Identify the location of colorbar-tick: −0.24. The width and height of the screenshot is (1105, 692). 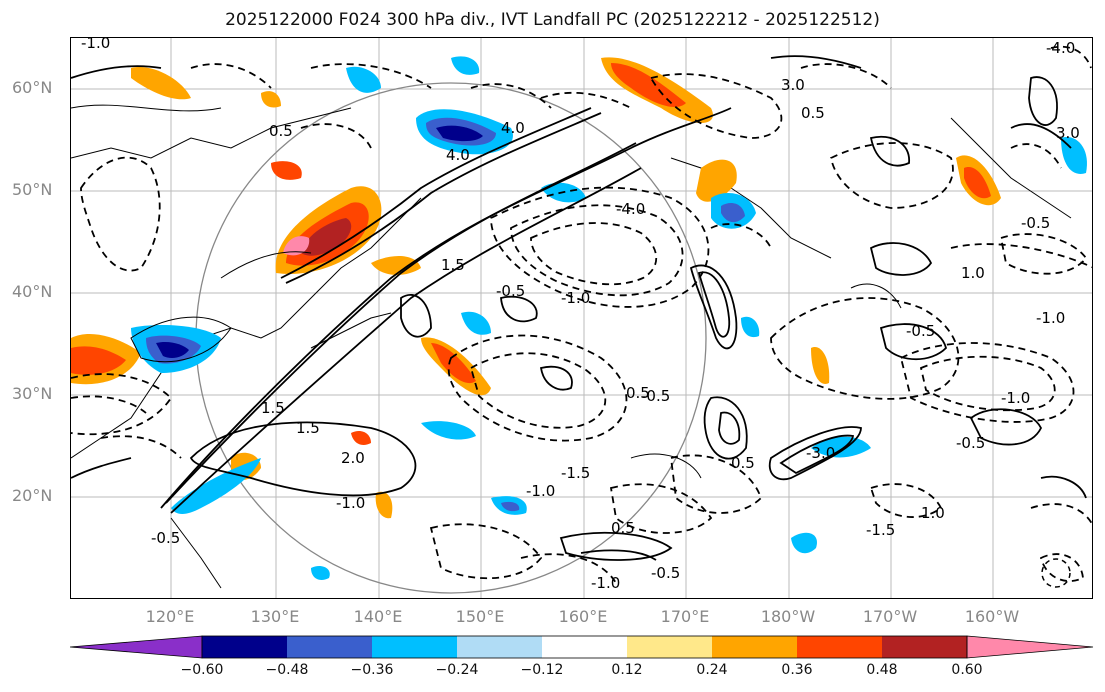
(457, 670).